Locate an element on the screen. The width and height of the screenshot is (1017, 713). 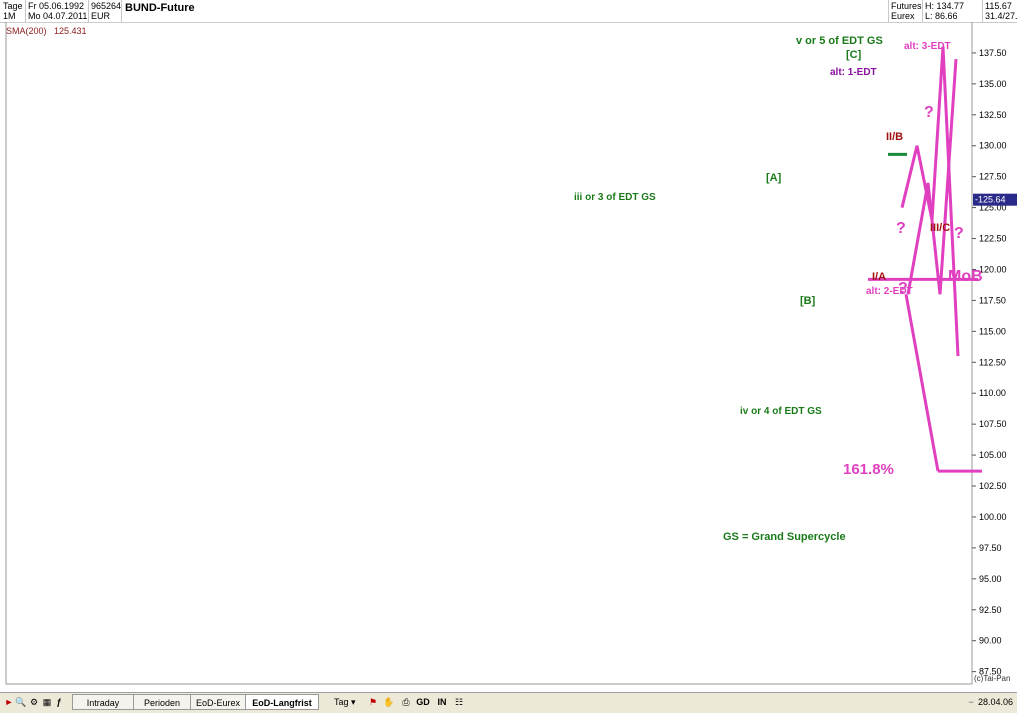
y-tick-label: 102.50 is located at coordinates (993, 486).